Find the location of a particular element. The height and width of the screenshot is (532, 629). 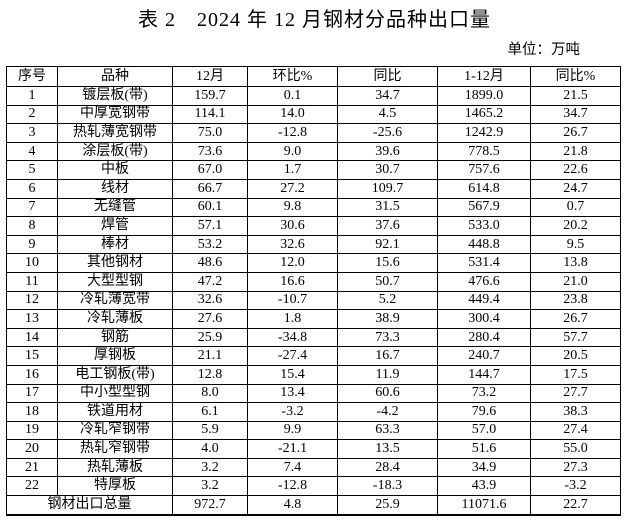

december-value-cell: 32.6 is located at coordinates (210, 300).